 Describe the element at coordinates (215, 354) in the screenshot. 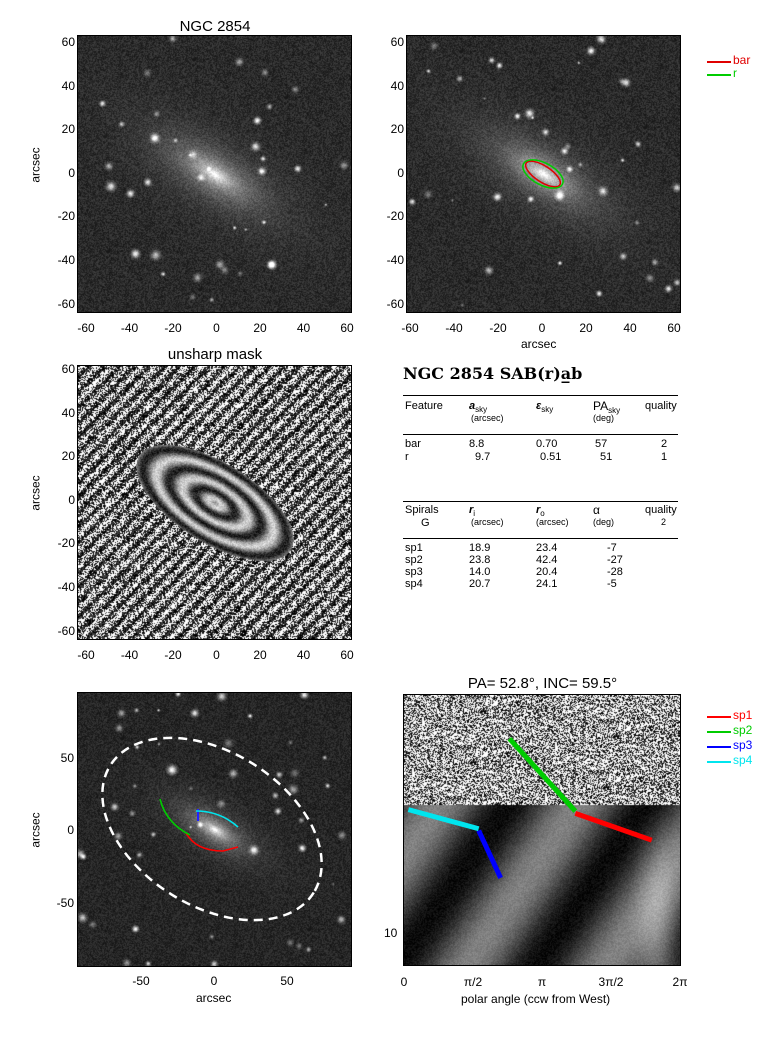

I see `panel3-title: unsharp mask` at that location.